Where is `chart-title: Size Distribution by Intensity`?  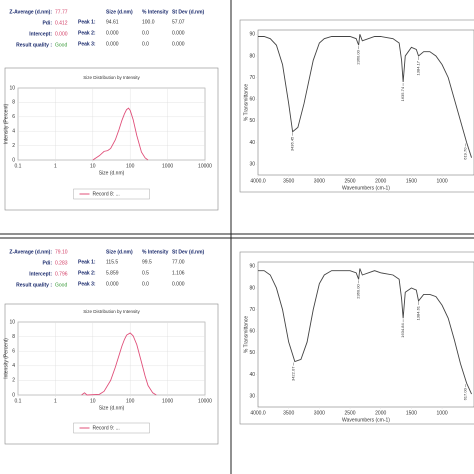
chart-title: Size Distribution by Intensity is located at coordinates (111, 311).